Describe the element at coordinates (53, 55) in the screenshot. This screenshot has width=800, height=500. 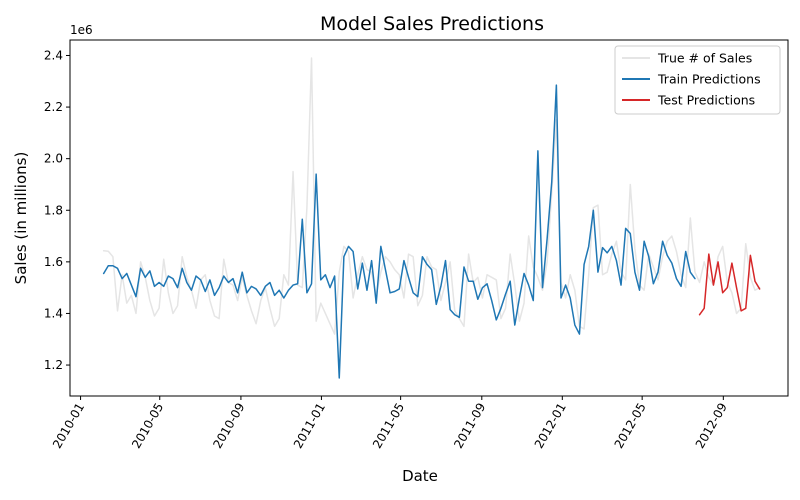
I see `y-tick-label: 2.4` at that location.